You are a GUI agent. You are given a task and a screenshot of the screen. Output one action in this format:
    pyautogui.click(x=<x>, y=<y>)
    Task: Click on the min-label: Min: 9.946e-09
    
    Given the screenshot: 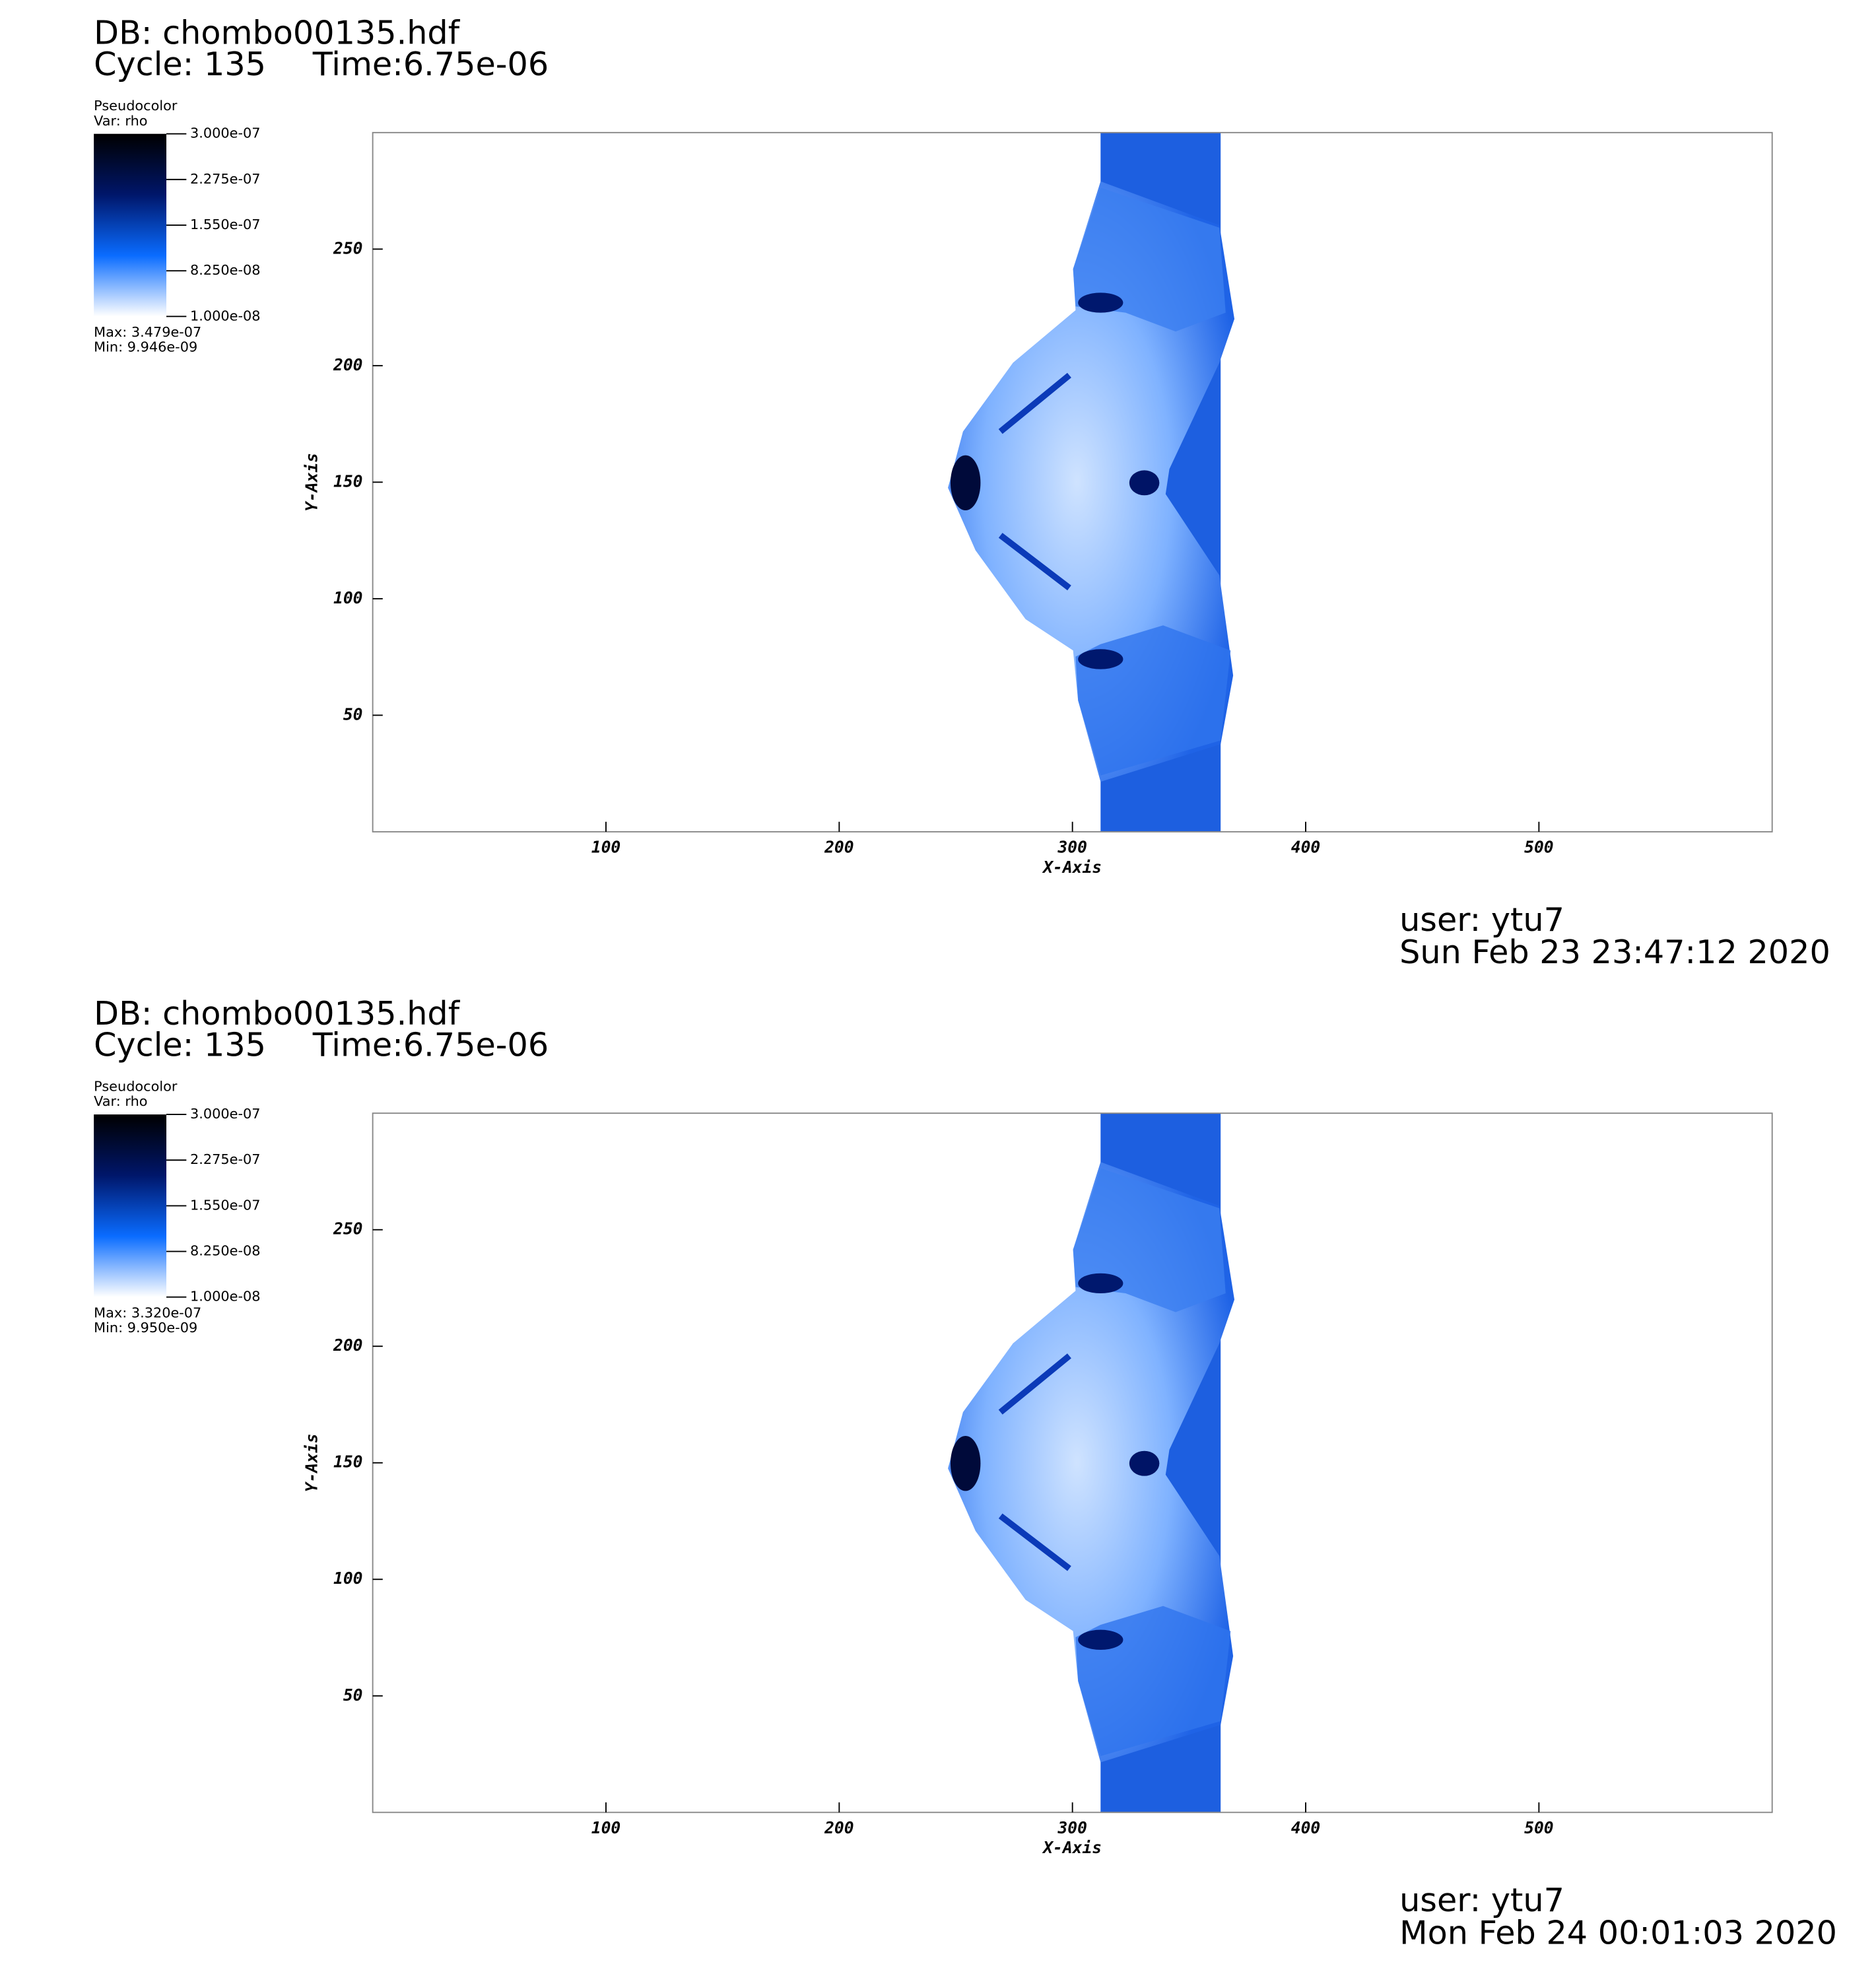 What is the action you would take?
    pyautogui.click(x=145, y=347)
    